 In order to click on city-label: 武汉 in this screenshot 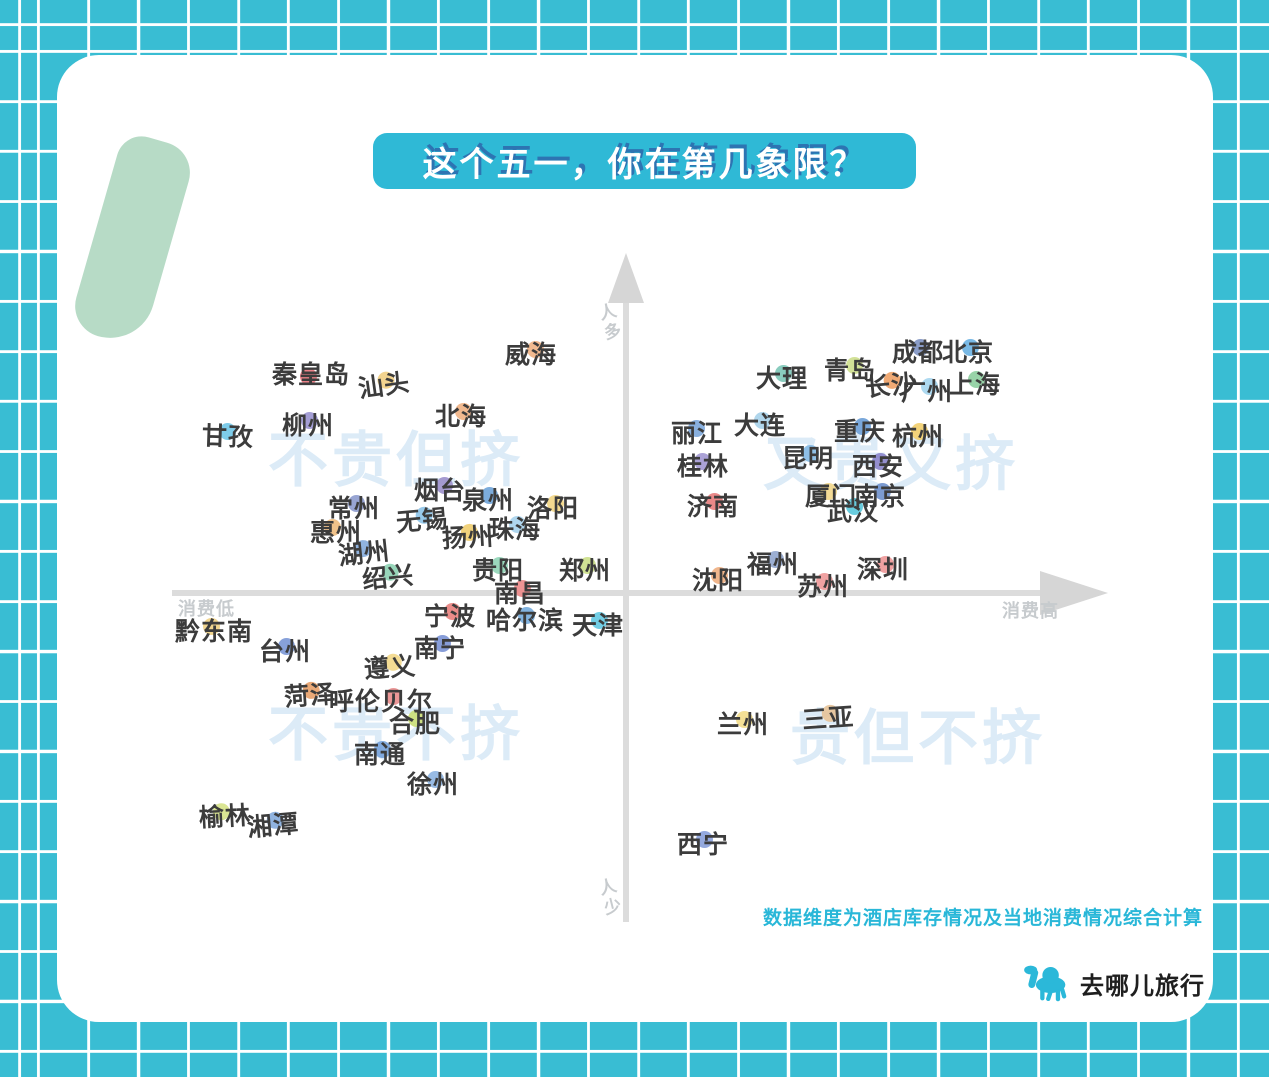, I will do `click(853, 512)`.